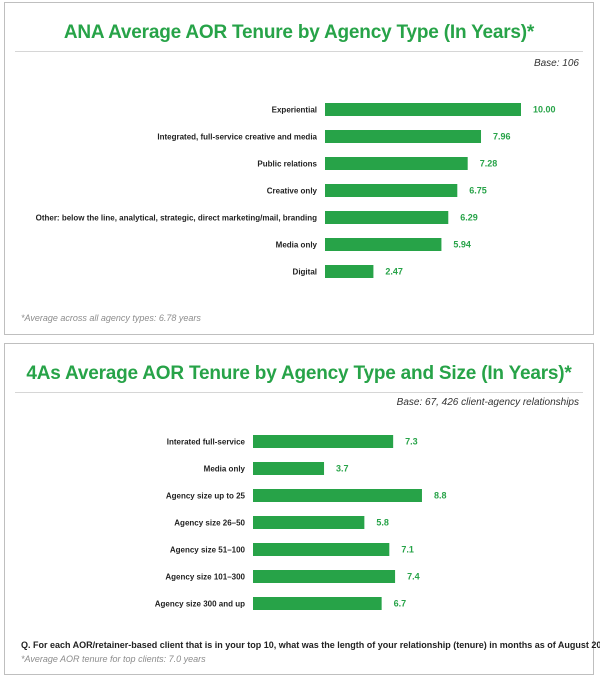  What do you see at coordinates (200, 604) in the screenshot?
I see `category-label: Agency size 300 and up` at bounding box center [200, 604].